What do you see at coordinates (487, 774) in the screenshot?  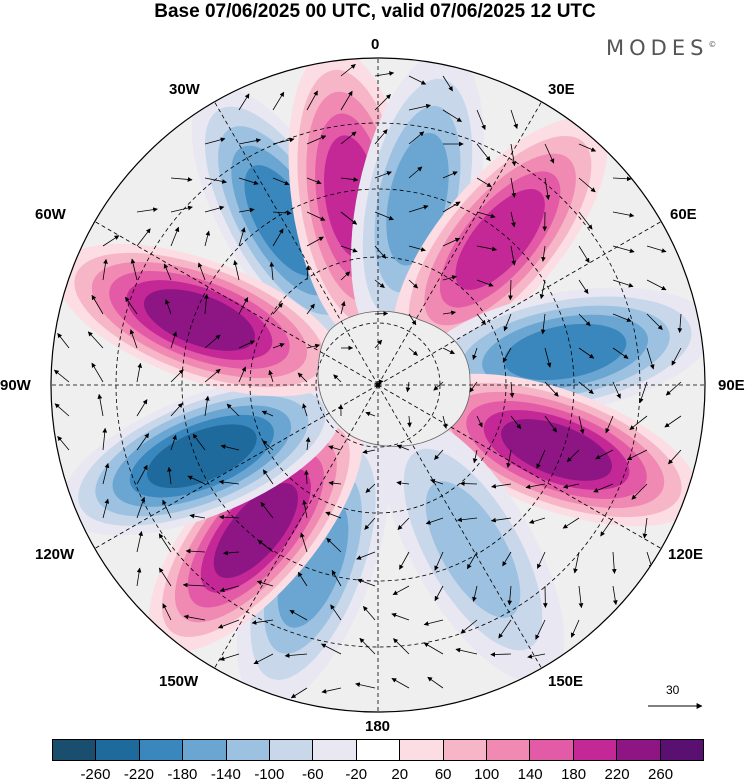 I see `colorbar-tick-label: 100` at bounding box center [487, 774].